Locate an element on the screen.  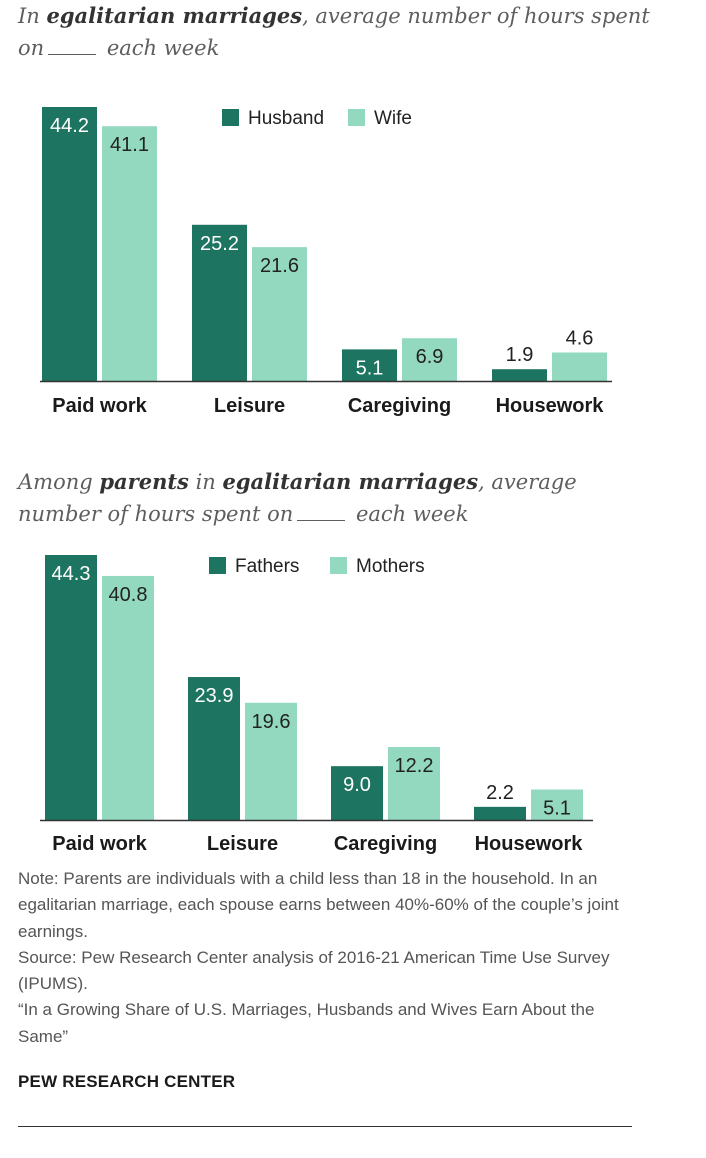
value-label: 25.2 is located at coordinates (219, 244).